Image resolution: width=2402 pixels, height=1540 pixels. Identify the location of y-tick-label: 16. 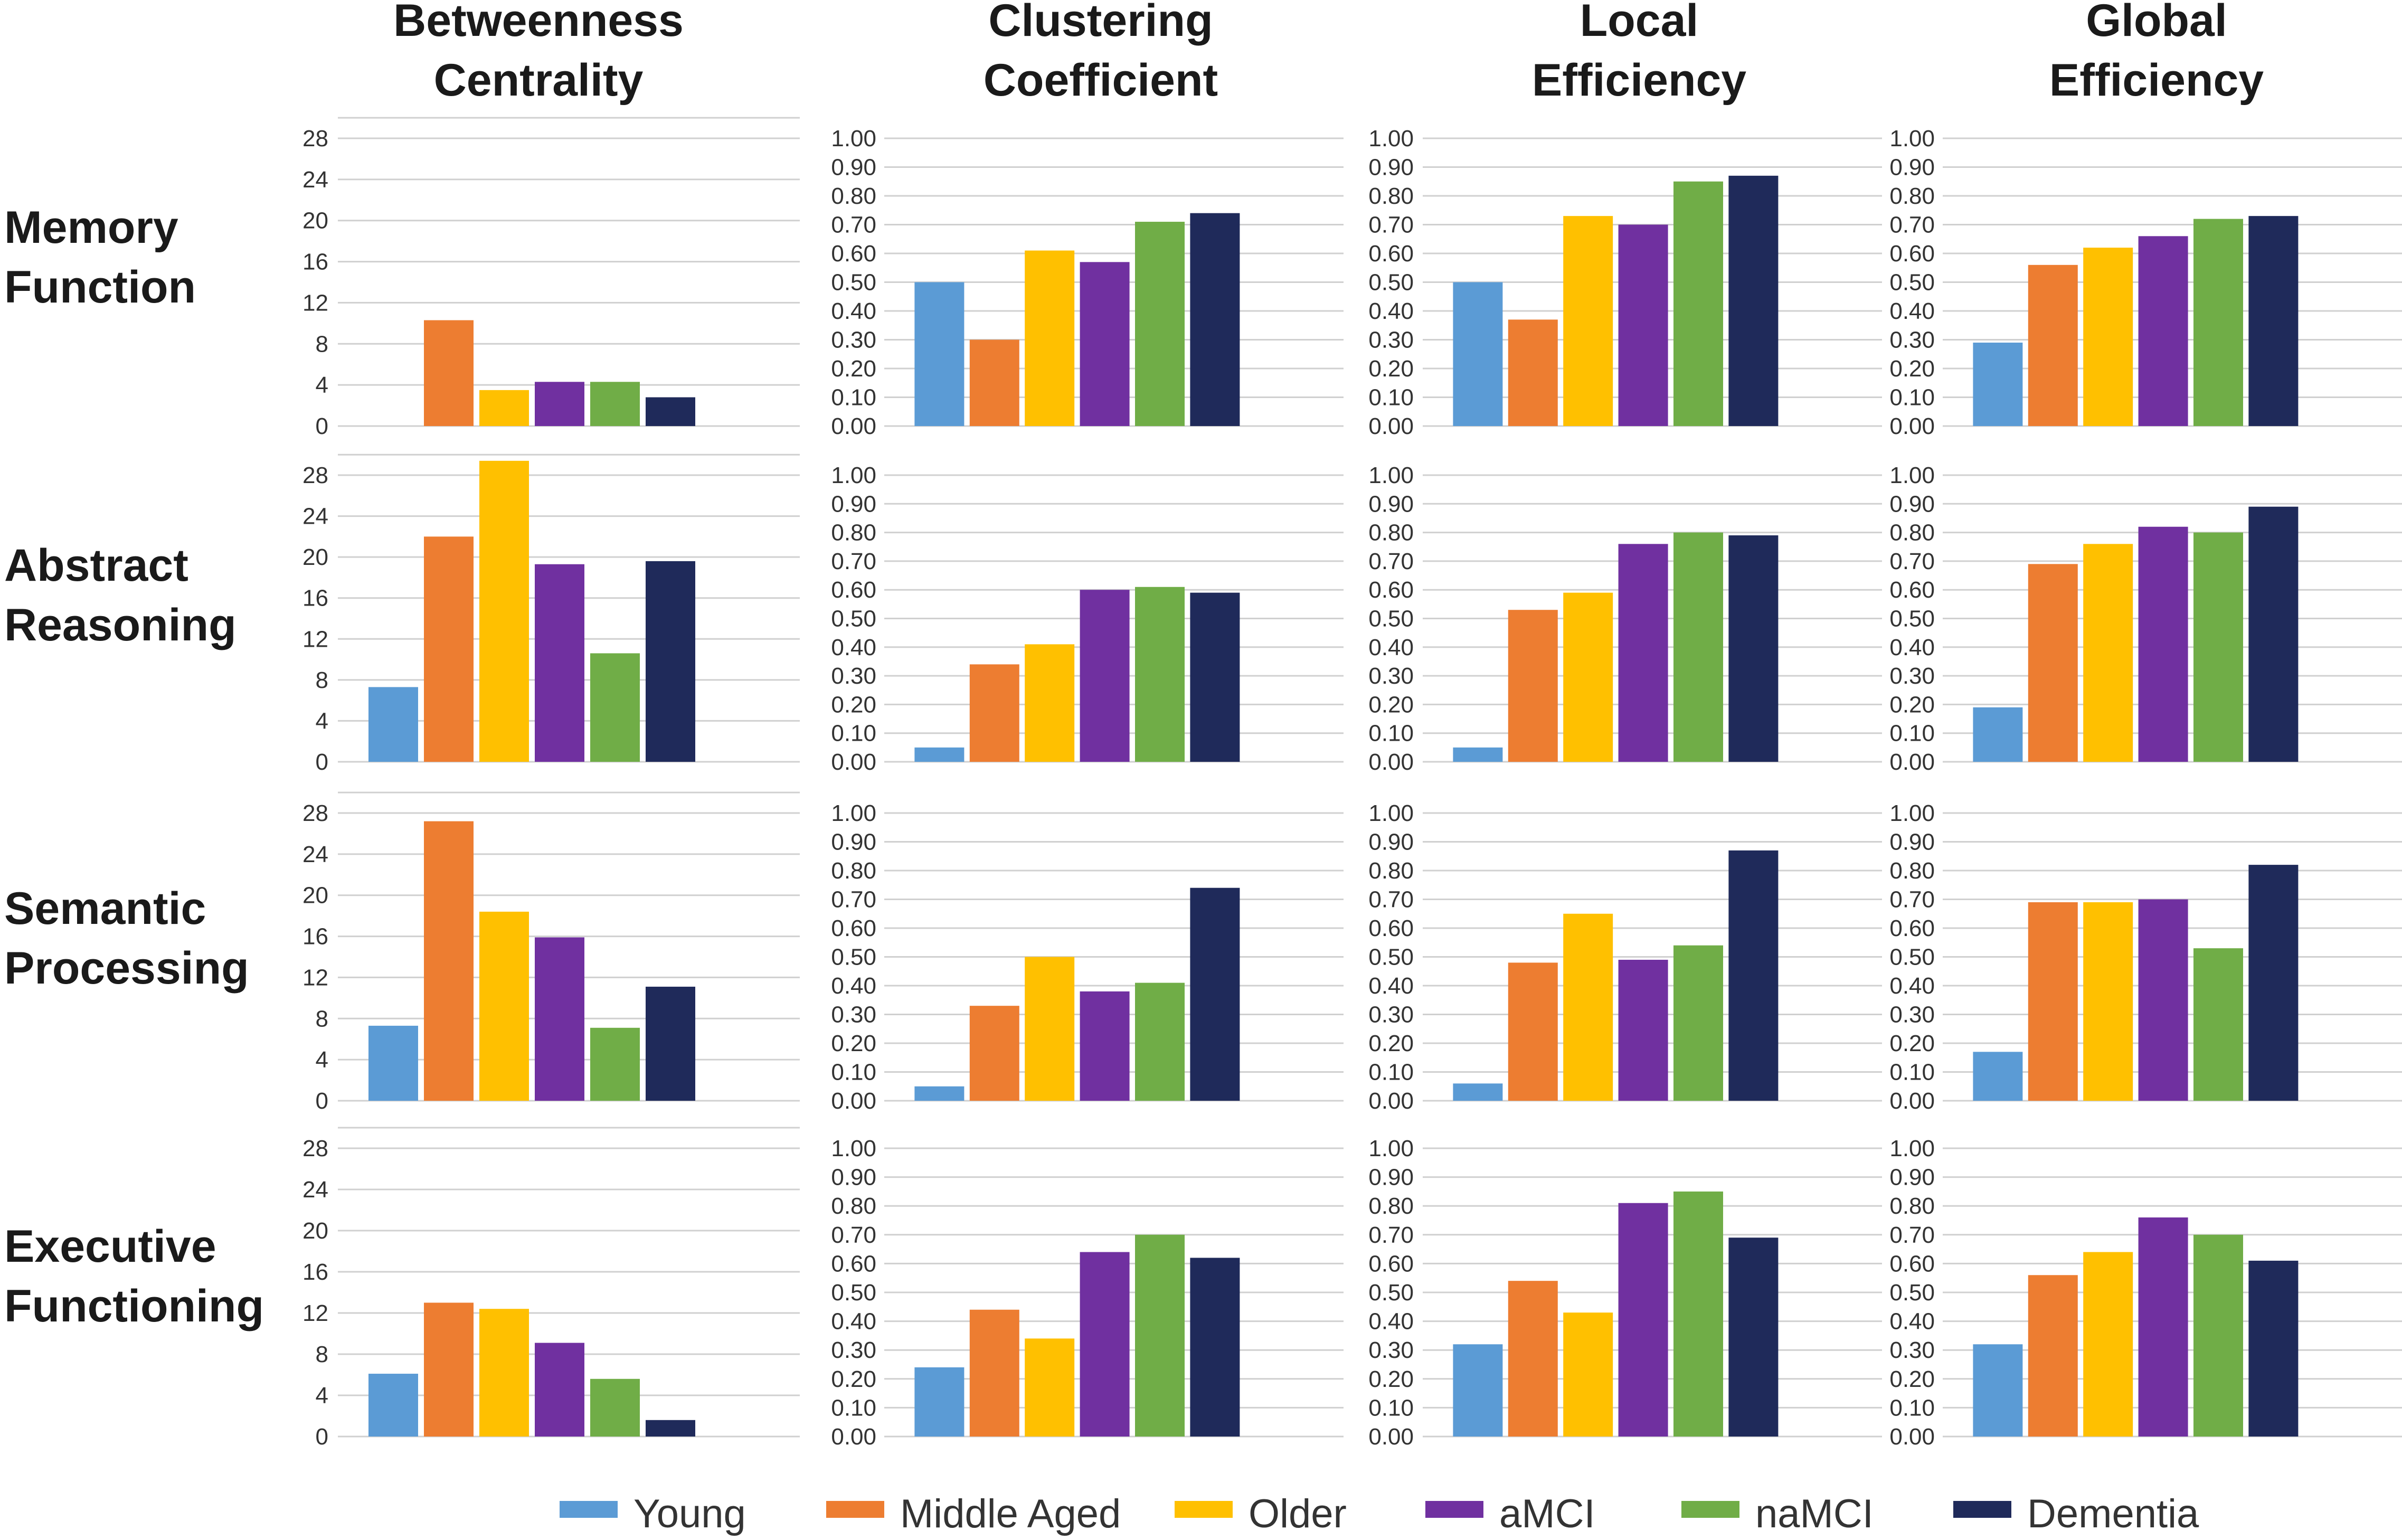
(315, 1272).